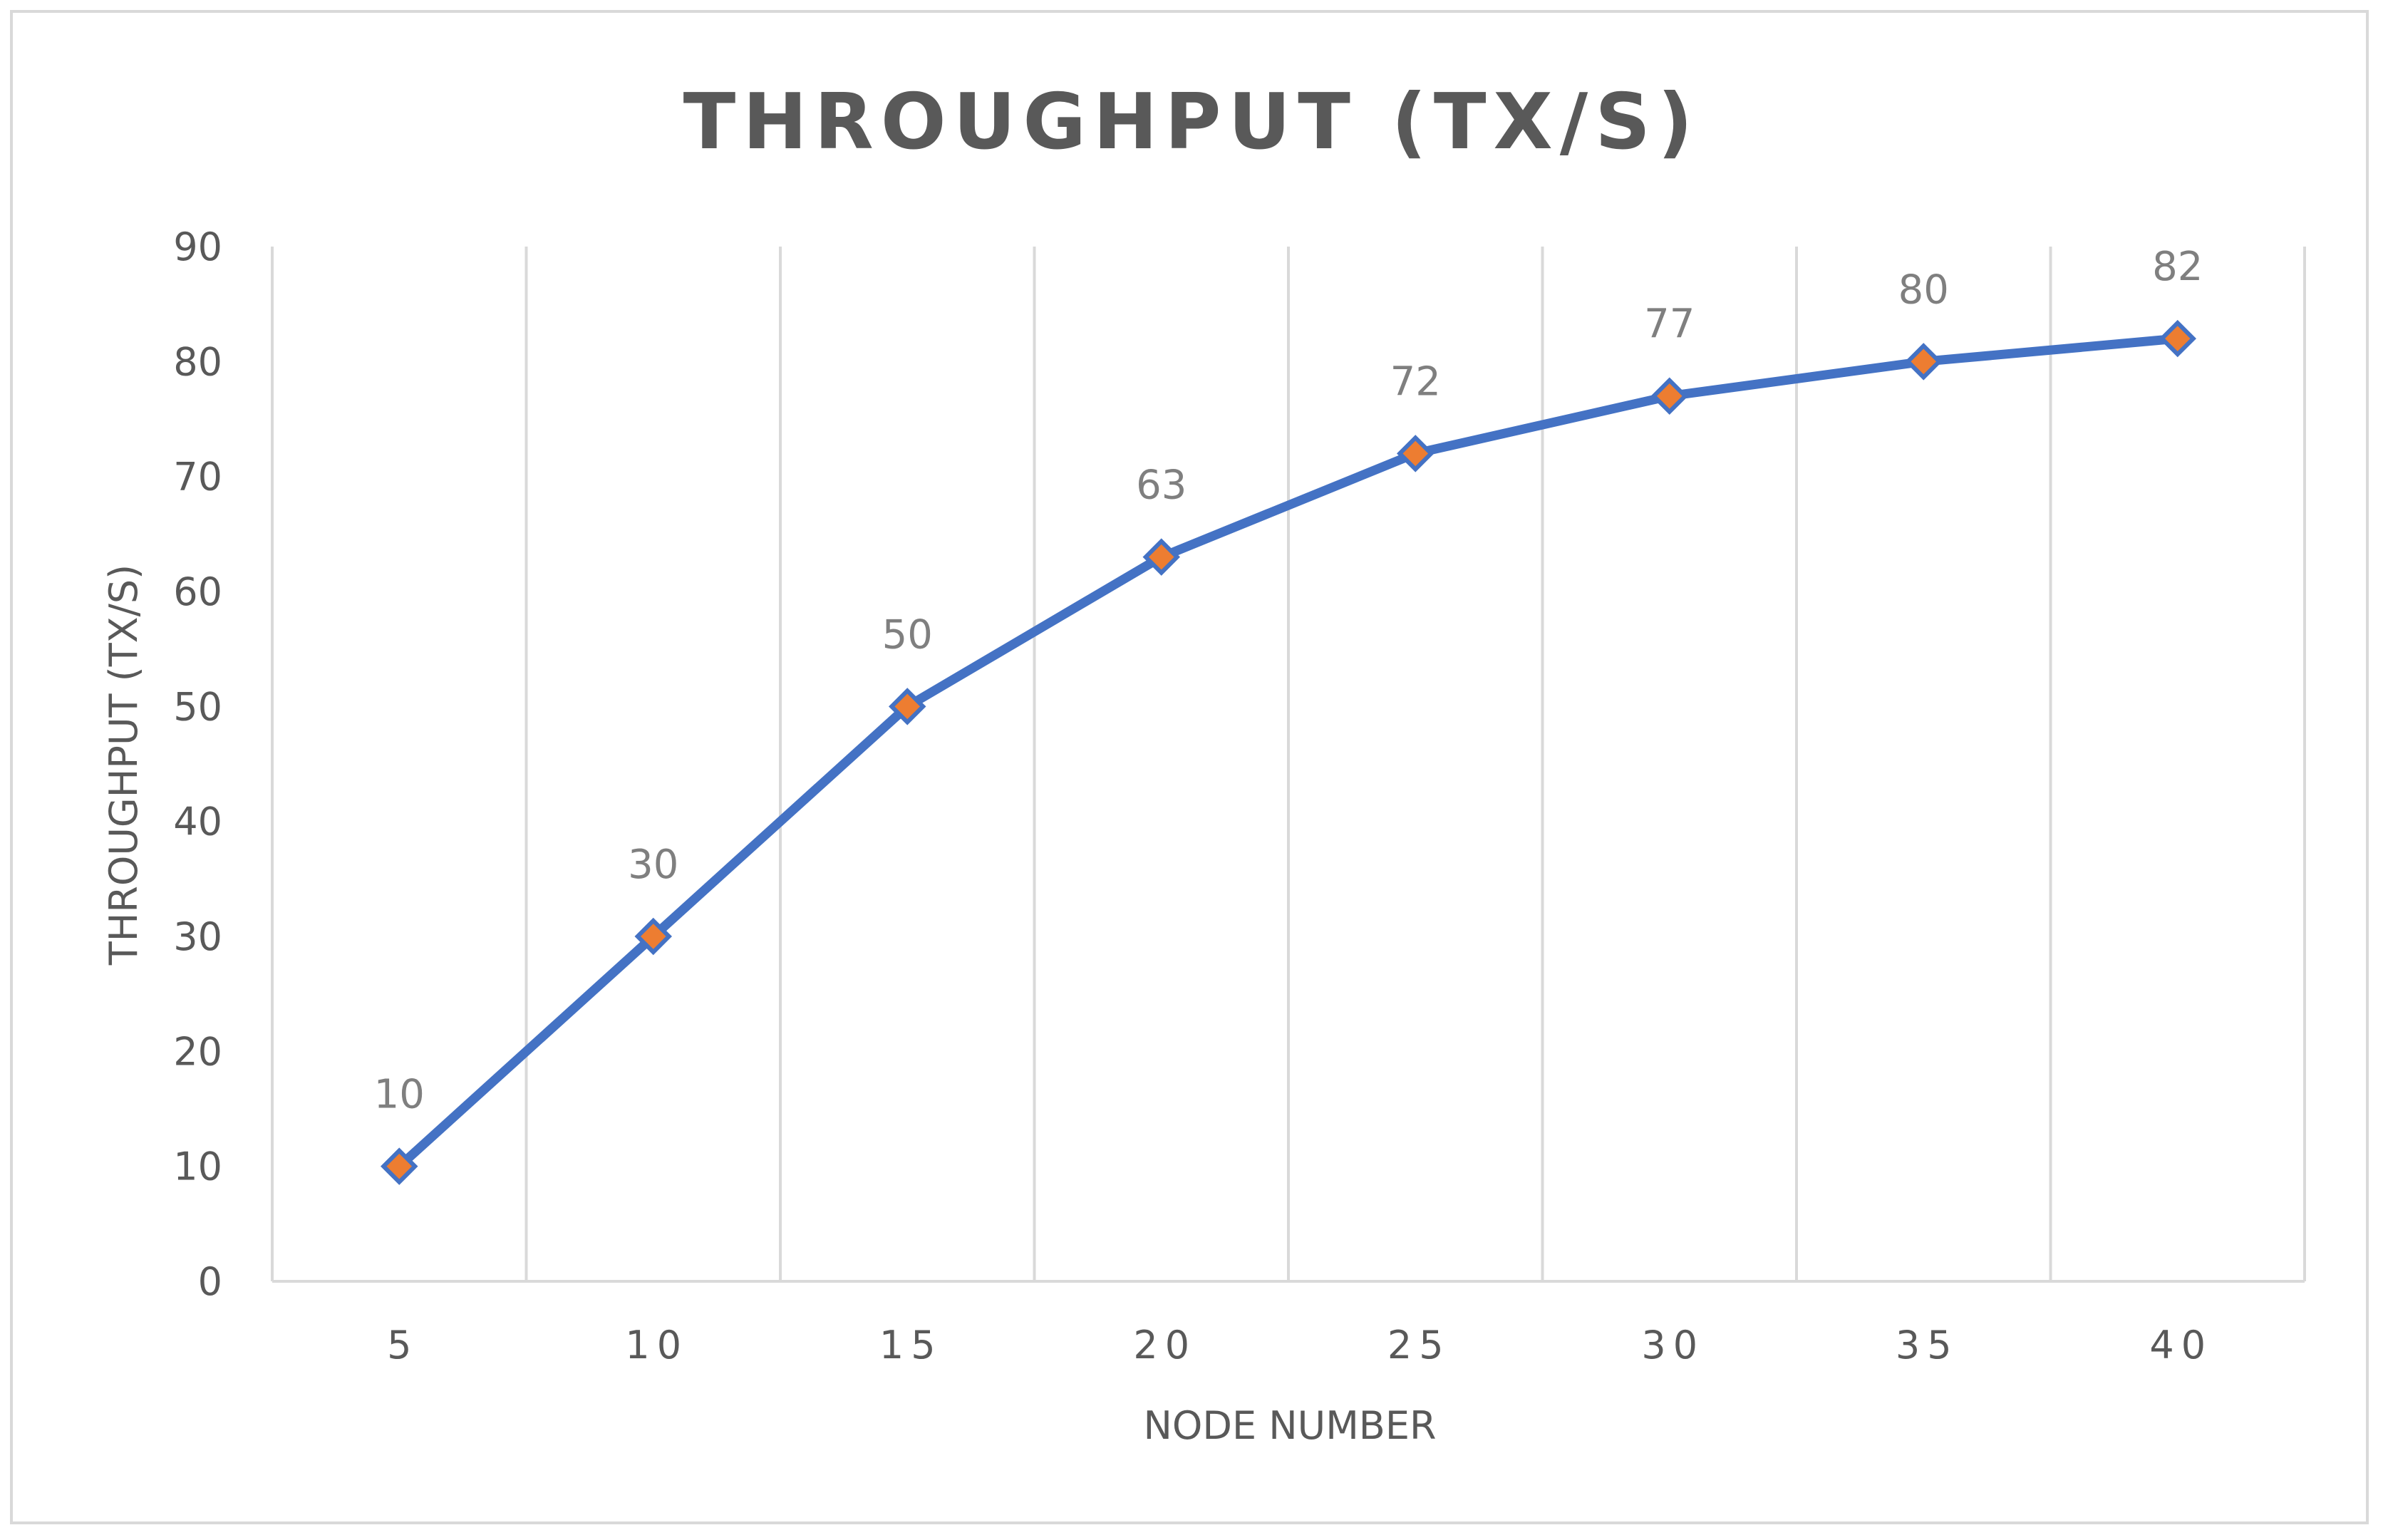 The image size is (2383, 1540). What do you see at coordinates (911, 1345) in the screenshot?
I see `x-tick-label: 15` at bounding box center [911, 1345].